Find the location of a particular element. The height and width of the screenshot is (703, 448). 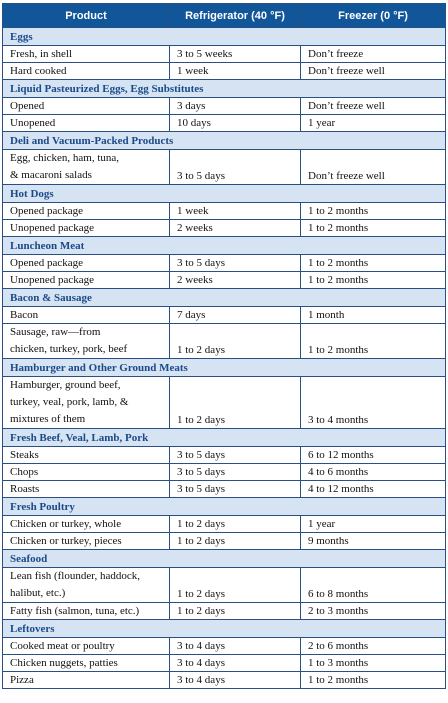

table-row: Hard cooked 1 week Don’t freeze well is located at coordinates (224, 71).